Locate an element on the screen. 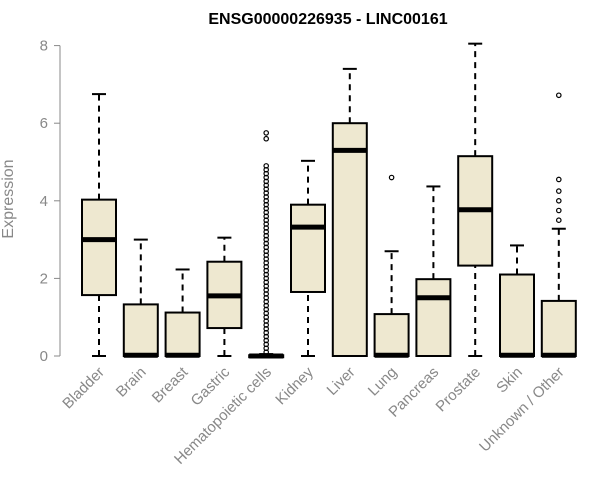 The image size is (600, 500). y-tick-label: 8 is located at coordinates (44, 46).